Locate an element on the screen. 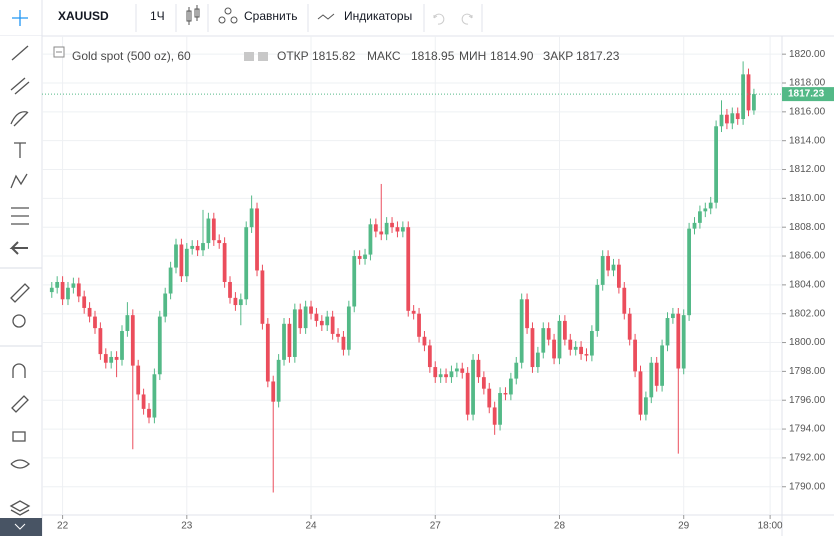  brush-tool is located at coordinates (19, 119).